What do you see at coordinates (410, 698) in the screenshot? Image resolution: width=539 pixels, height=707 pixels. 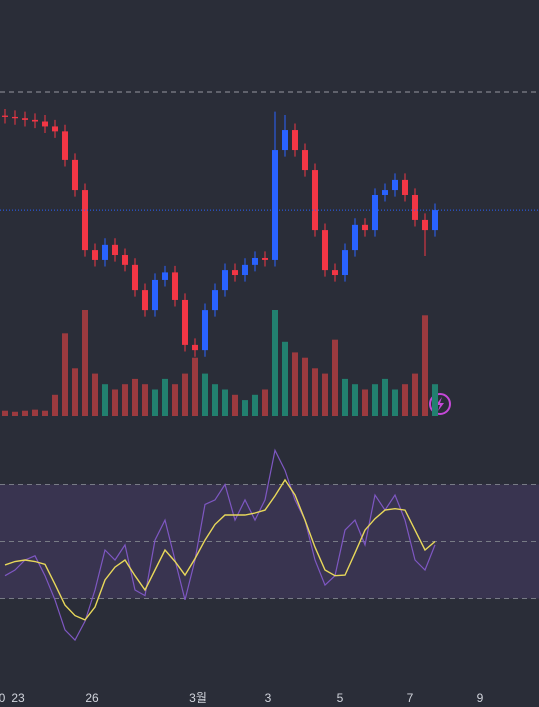 I see `x-tick-label: 7` at bounding box center [410, 698].